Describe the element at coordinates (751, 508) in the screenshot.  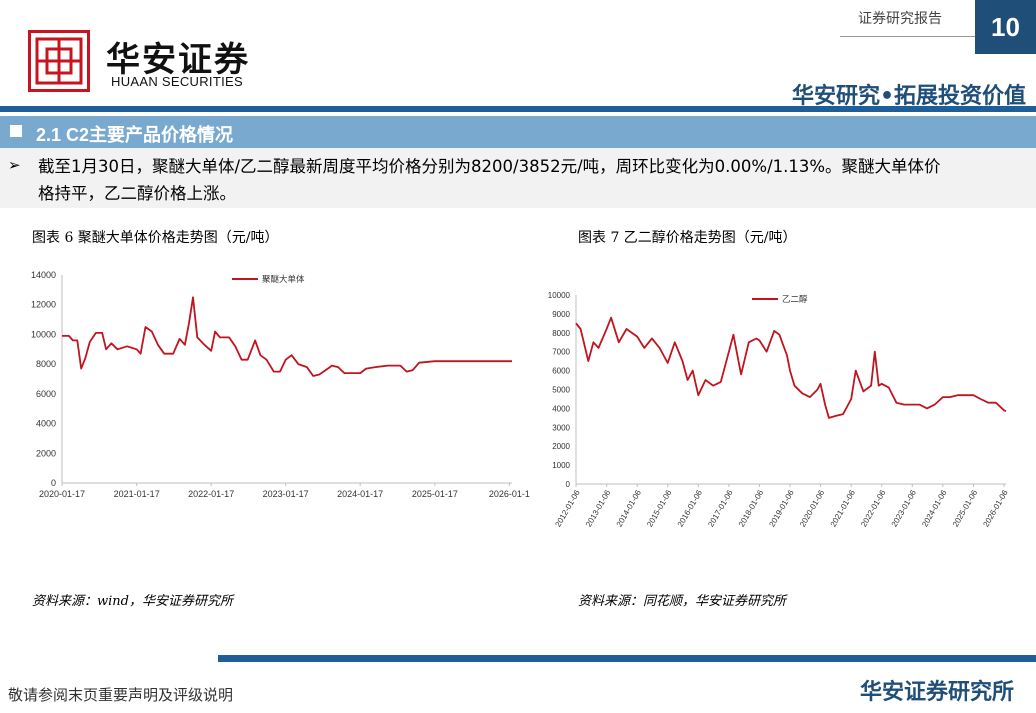
I see `x-tick-label: 2018-01-06` at that location.